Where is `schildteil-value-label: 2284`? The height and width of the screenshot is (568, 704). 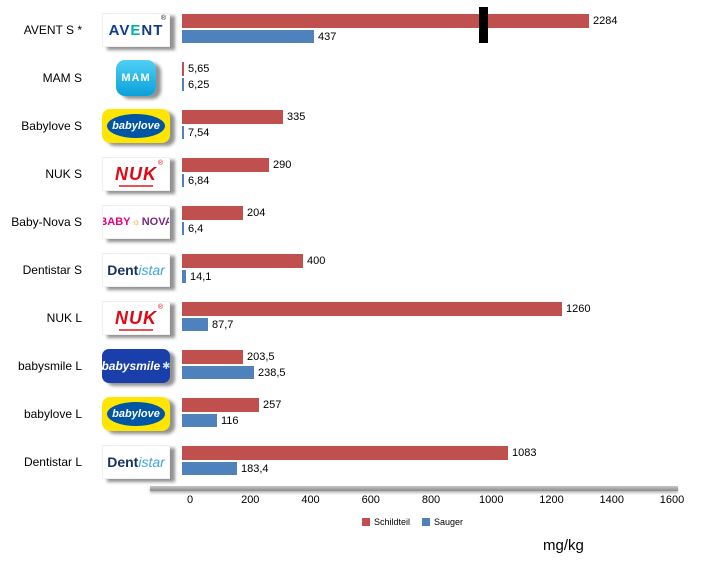
schildteil-value-label: 2284 is located at coordinates (605, 21).